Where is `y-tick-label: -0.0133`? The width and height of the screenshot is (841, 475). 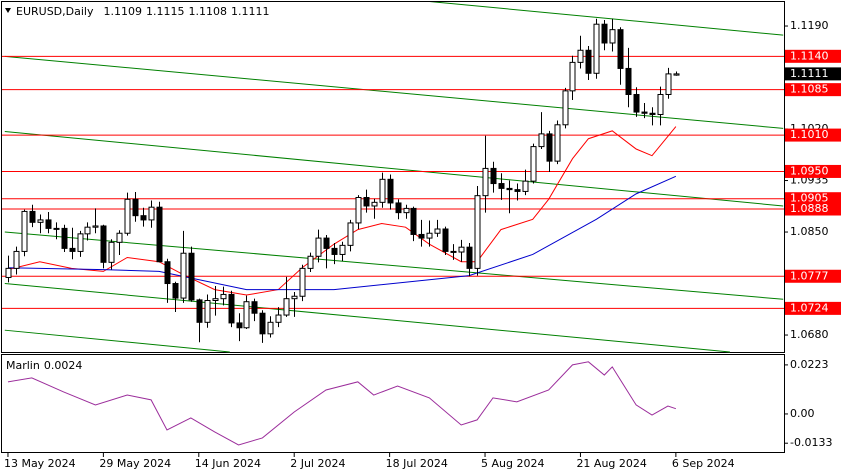
y-tick-label: -0.0133 is located at coordinates (811, 442).